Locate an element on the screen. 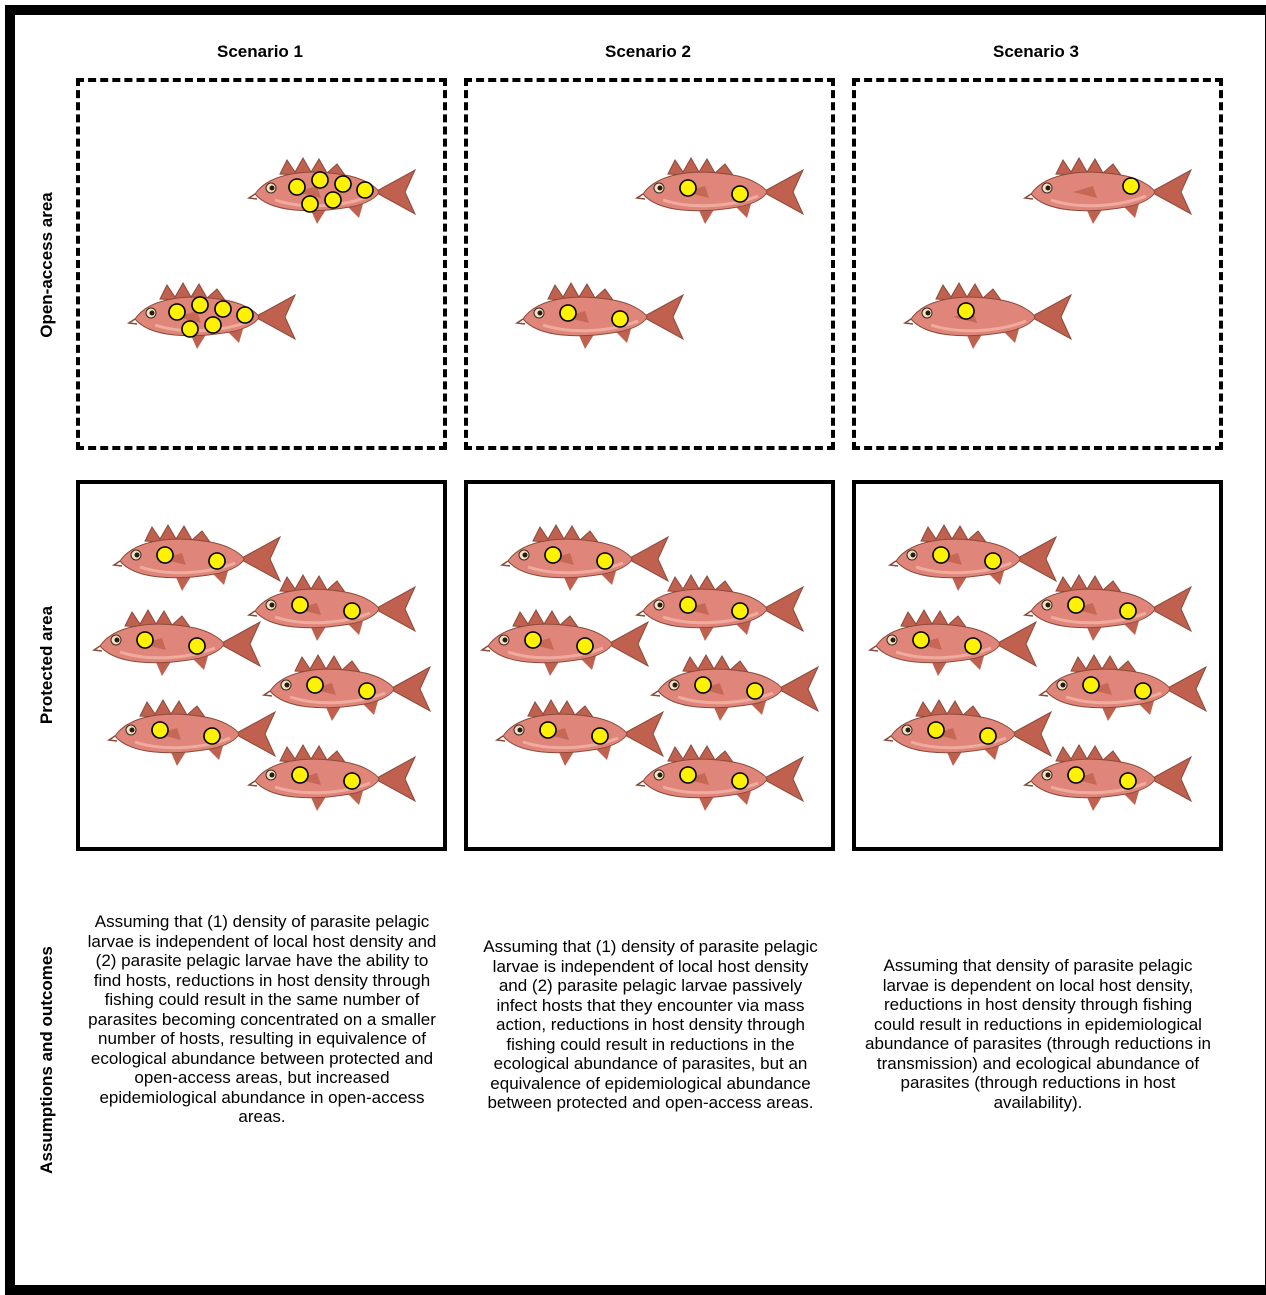  scenario-1-title: Scenario 1 is located at coordinates (260, 51).